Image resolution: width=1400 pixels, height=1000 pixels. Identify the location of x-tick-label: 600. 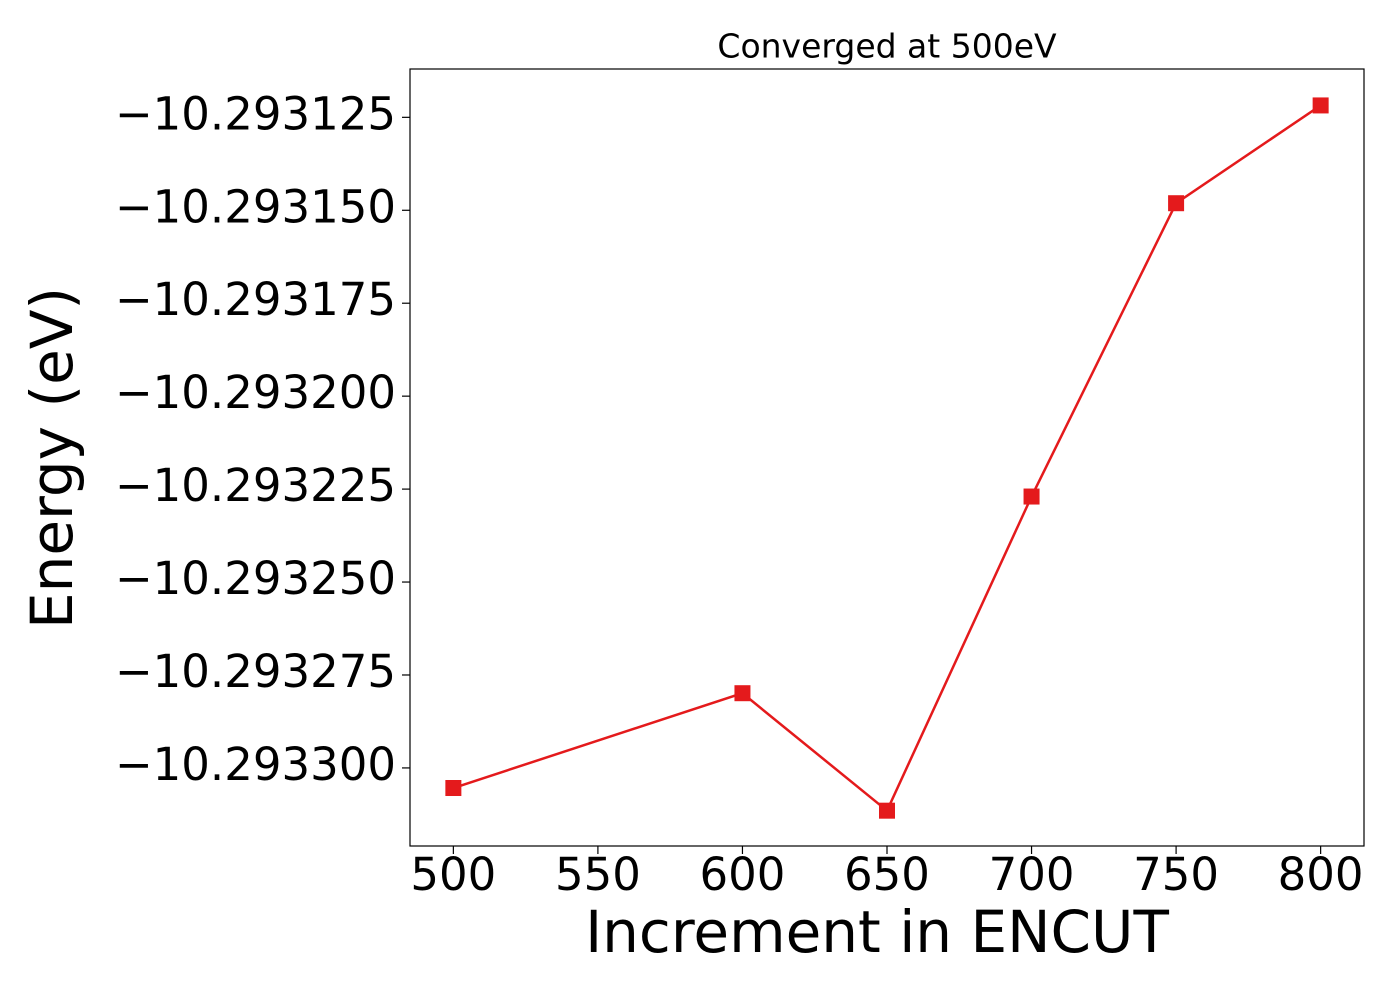
(743, 874).